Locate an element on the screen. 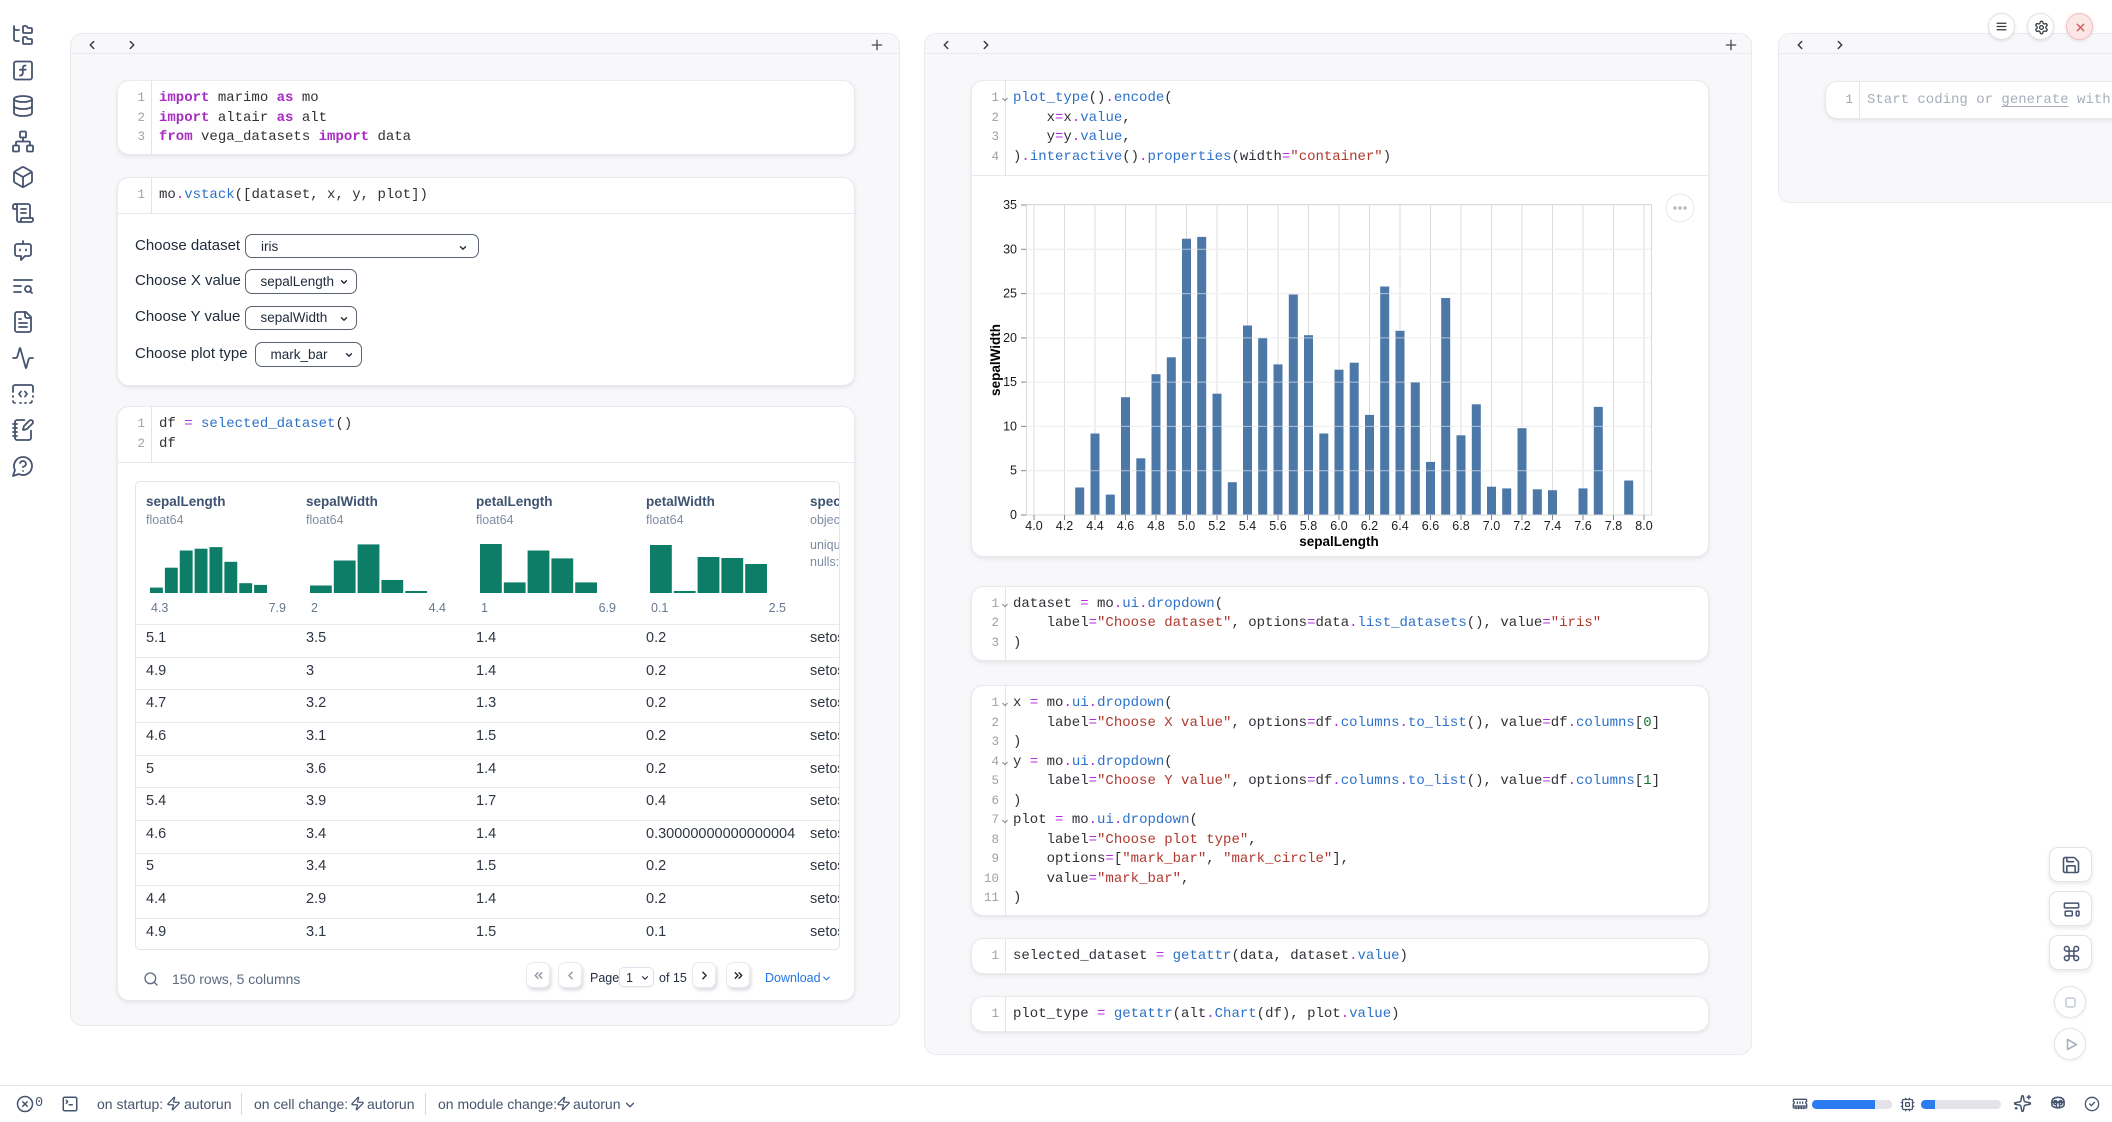  svg-text: 4.6 is located at coordinates (1125, 526).